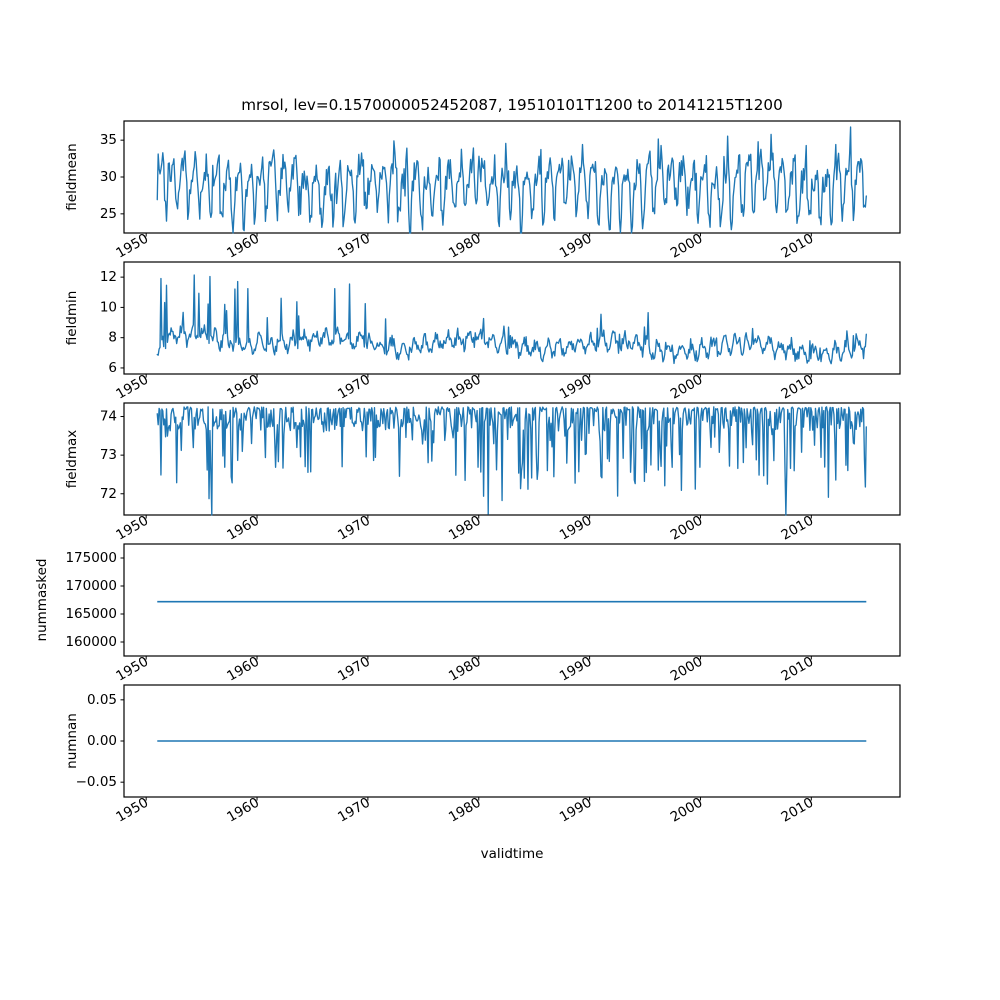 The height and width of the screenshot is (1000, 1000). What do you see at coordinates (102, 741) in the screenshot?
I see `y-tick-label: 0.00` at bounding box center [102, 741].